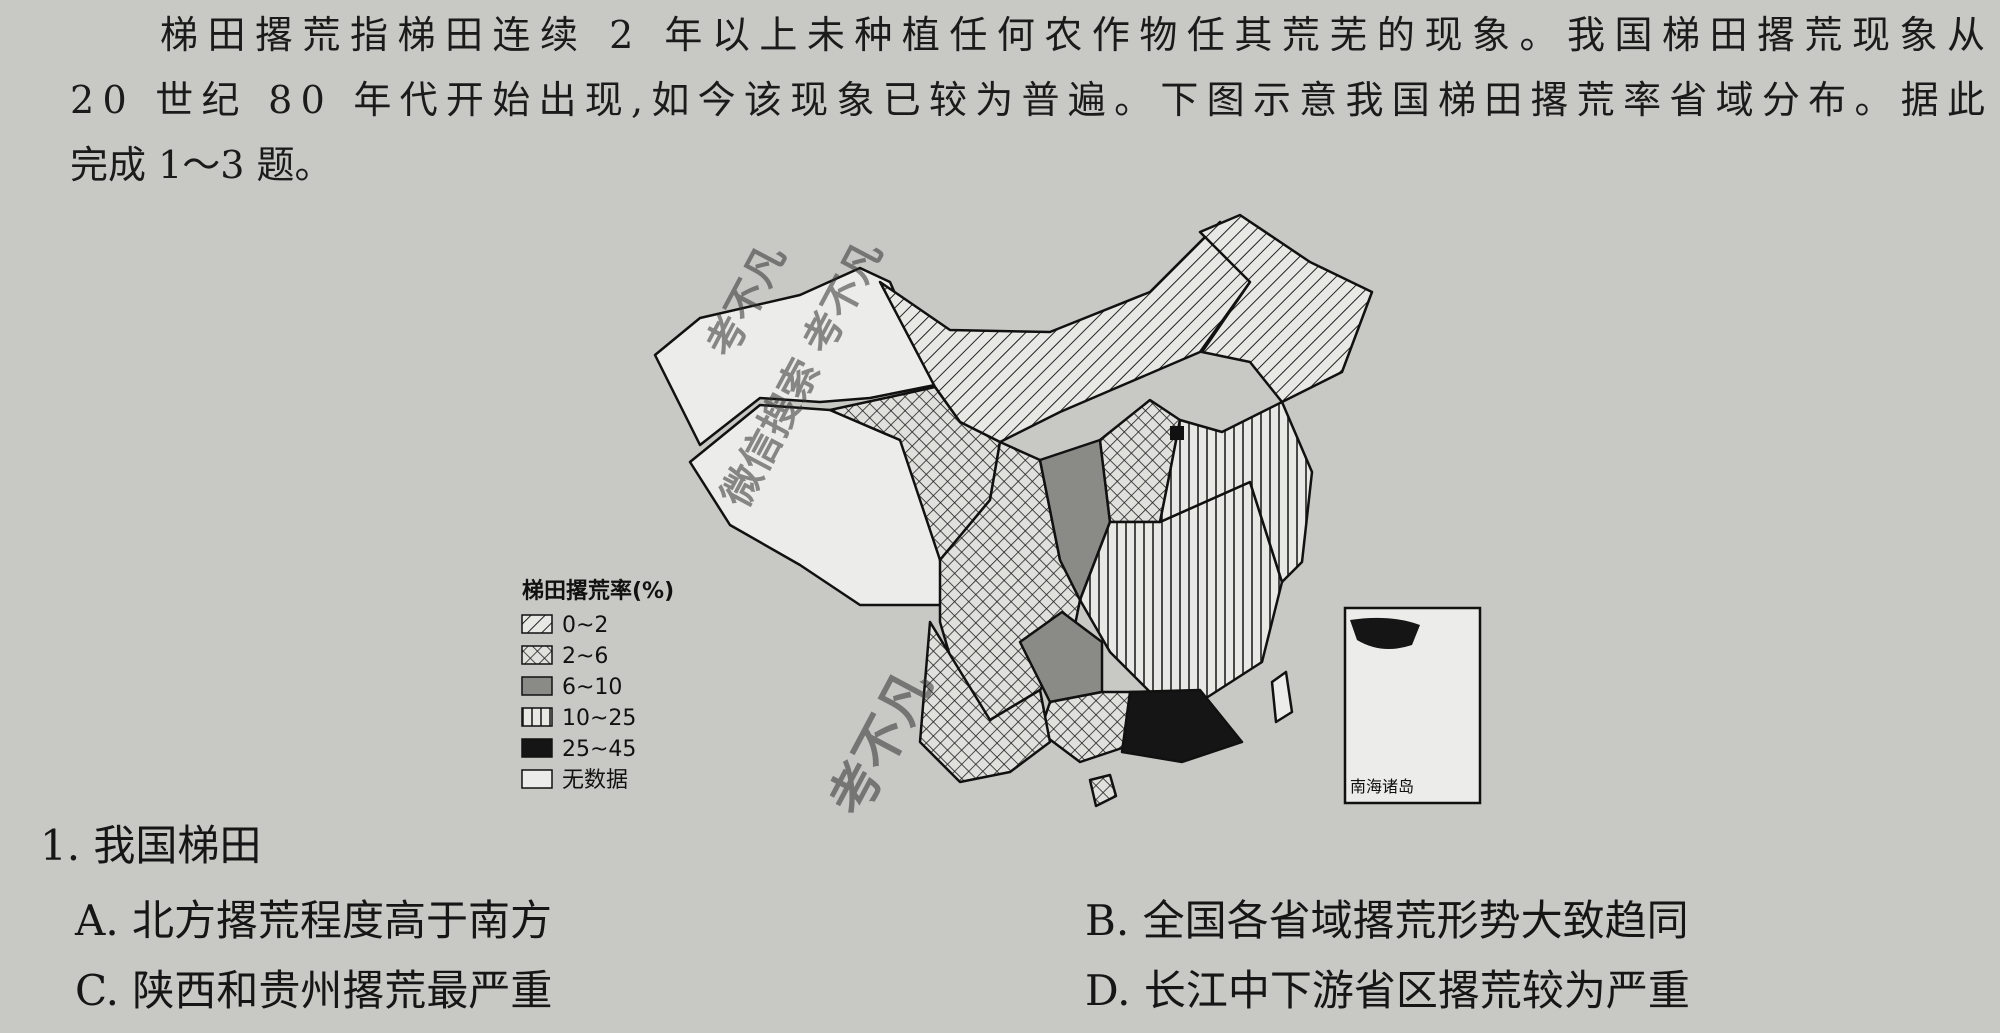 This screenshot has width=2000, height=1033. What do you see at coordinates (1382, 786) in the screenshot?
I see `inset-label: 南海诸岛` at bounding box center [1382, 786].